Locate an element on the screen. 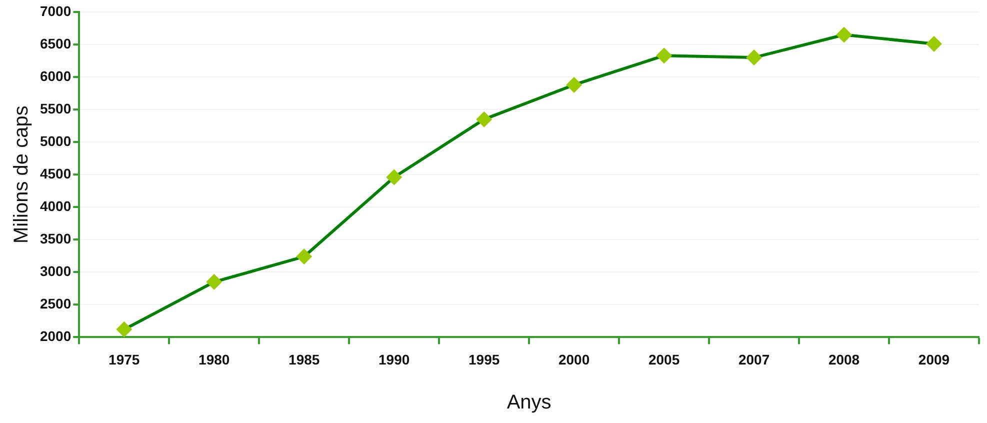 This screenshot has width=987, height=423. x-tick-label: 2009 is located at coordinates (934, 359).